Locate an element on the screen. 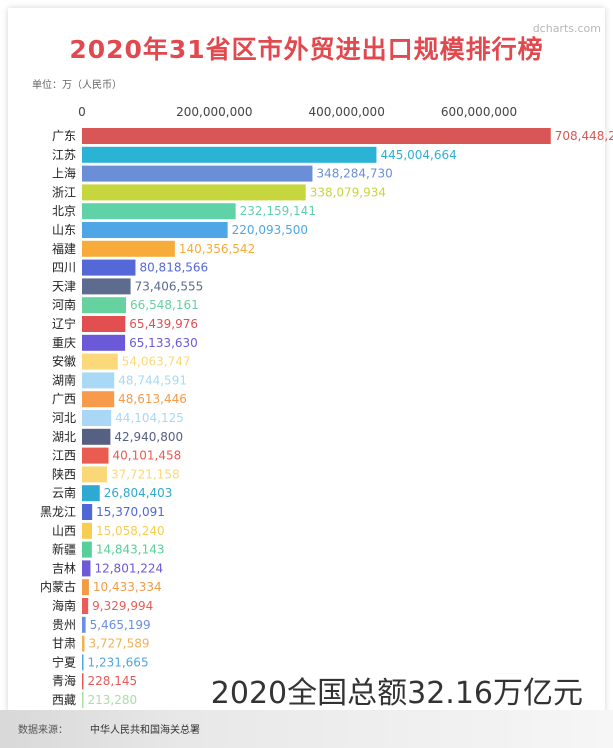 The height and width of the screenshot is (748, 613). category-label: 河南 is located at coordinates (64, 304).